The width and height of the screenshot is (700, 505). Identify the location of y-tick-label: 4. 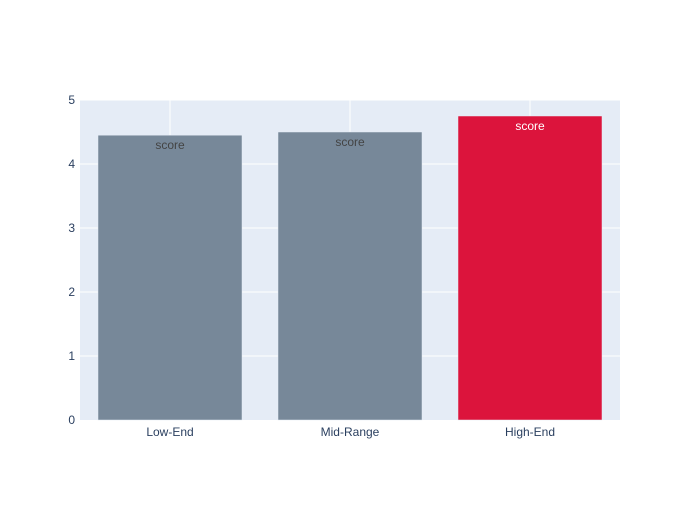
(71, 164).